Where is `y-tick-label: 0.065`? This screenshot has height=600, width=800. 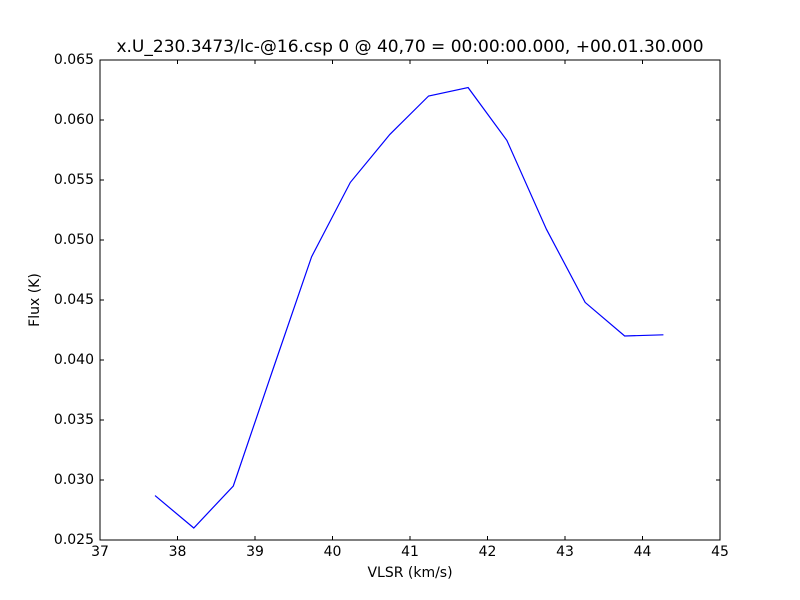 y-tick-label: 0.065 is located at coordinates (74, 60).